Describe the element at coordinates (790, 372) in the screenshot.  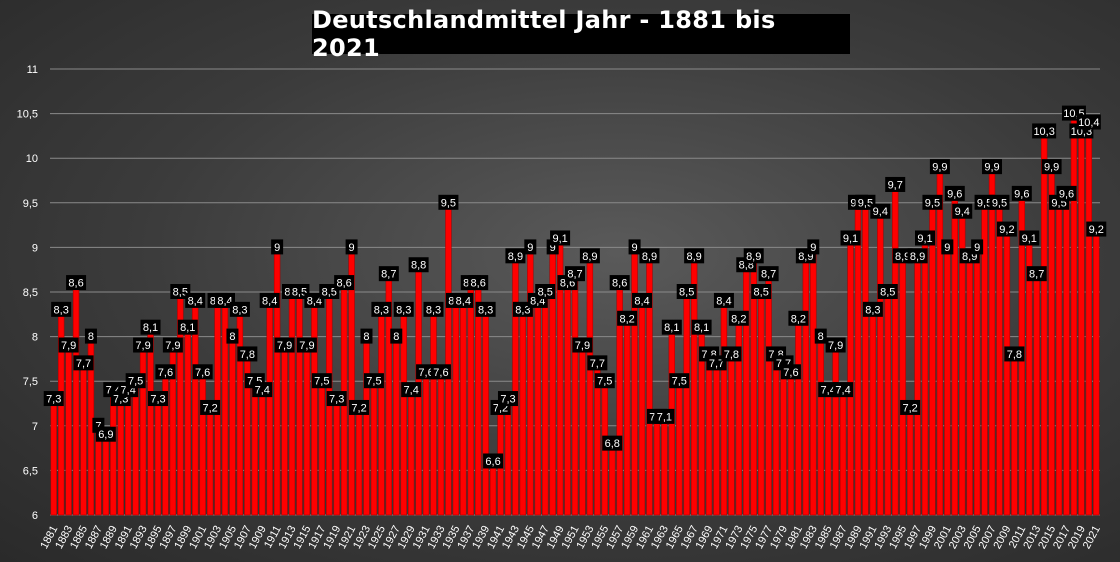
I see `data-label: 7,6` at that location.